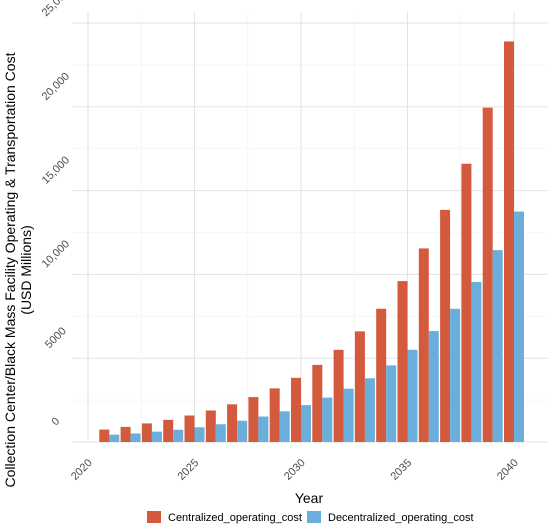 The height and width of the screenshot is (528, 550). What do you see at coordinates (220, 433) in the screenshot?
I see `bar-decentralized-2026` at bounding box center [220, 433].